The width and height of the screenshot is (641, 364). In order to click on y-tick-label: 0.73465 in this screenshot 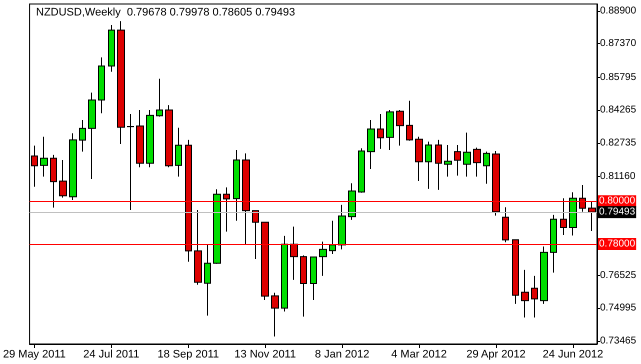, I will do `click(618, 340)`.